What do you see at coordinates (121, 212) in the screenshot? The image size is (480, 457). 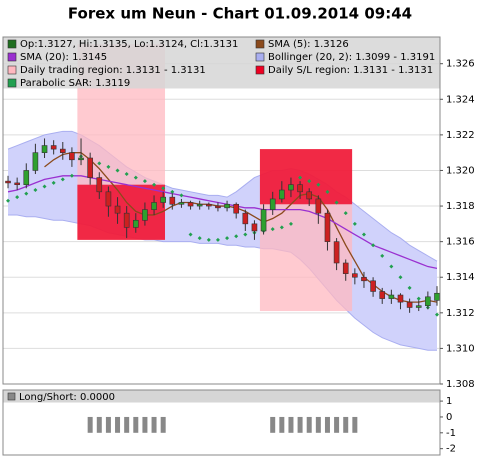 I see `region` at bounding box center [121, 212].